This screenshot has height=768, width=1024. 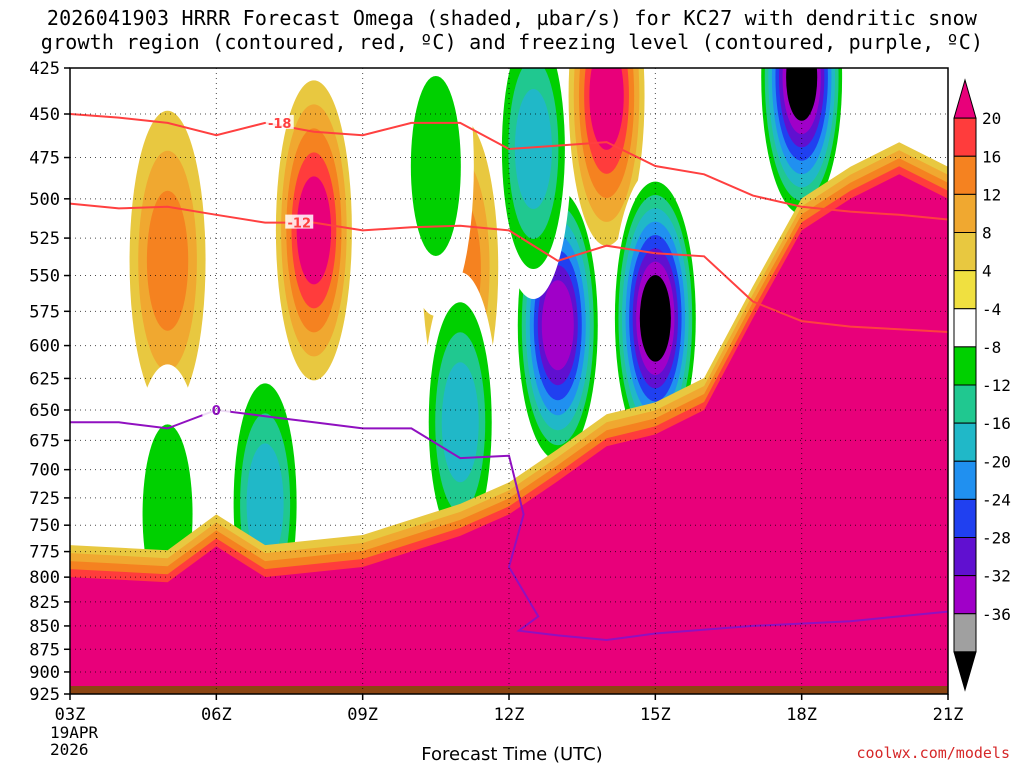 What do you see at coordinates (996, 614) in the screenshot?
I see `colorbar-label: -36` at bounding box center [996, 614].